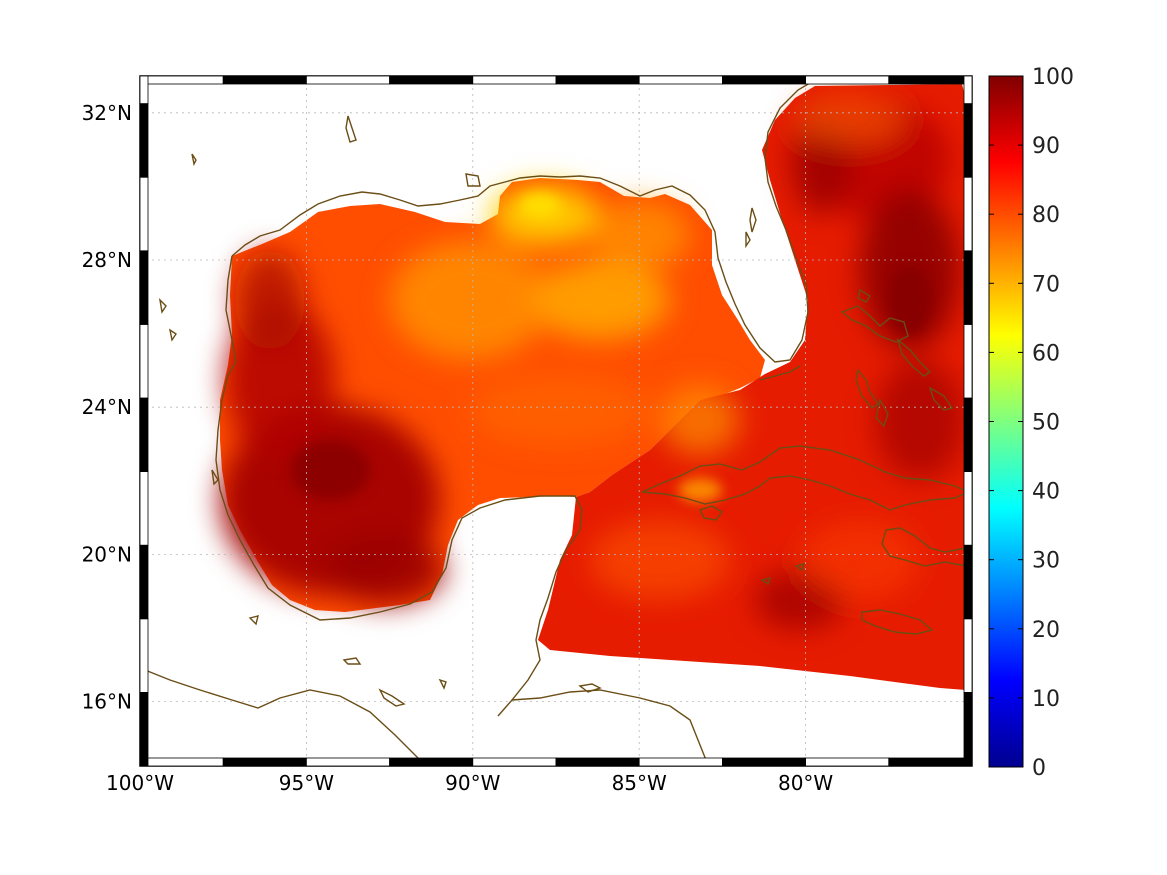  What do you see at coordinates (1046, 492) in the screenshot?
I see `colorbar-tick-label: 40` at bounding box center [1046, 492].